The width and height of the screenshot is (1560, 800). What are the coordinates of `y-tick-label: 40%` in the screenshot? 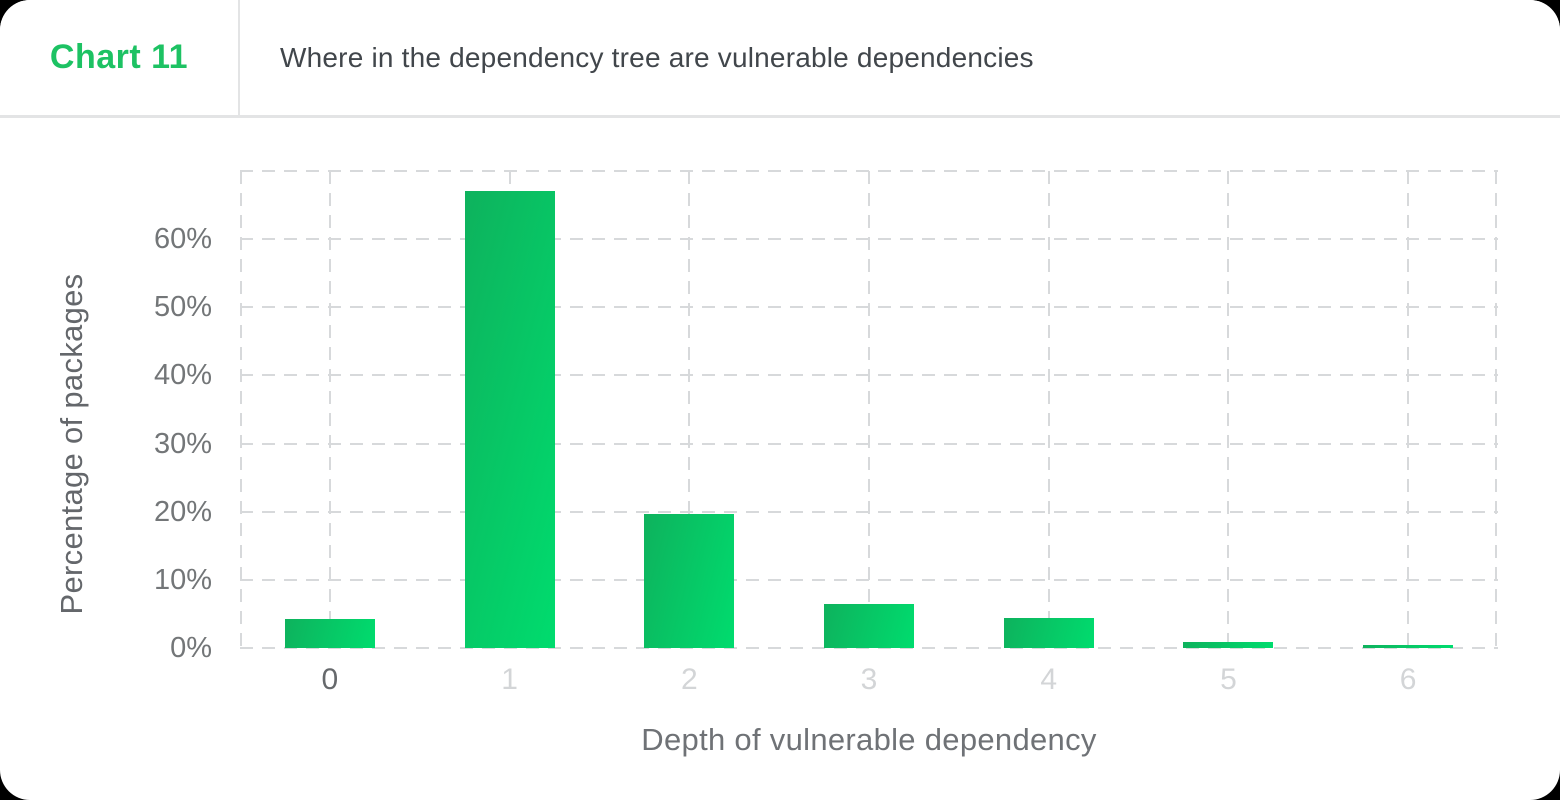 It's located at (182, 375).